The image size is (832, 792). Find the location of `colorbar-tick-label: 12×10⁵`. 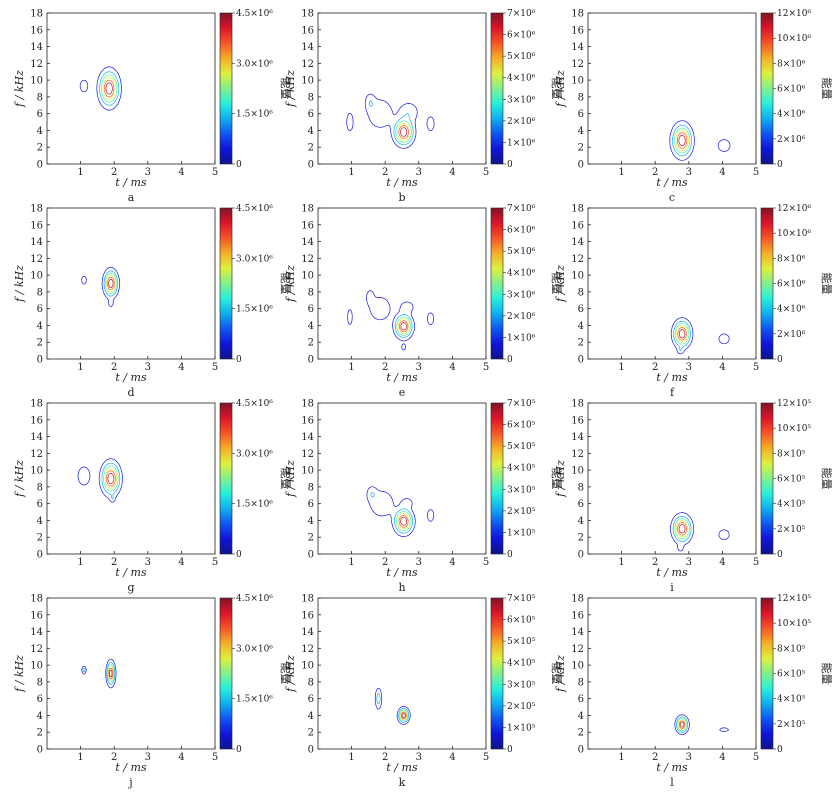

colorbar-tick-label: 12×10⁵ is located at coordinates (794, 599).